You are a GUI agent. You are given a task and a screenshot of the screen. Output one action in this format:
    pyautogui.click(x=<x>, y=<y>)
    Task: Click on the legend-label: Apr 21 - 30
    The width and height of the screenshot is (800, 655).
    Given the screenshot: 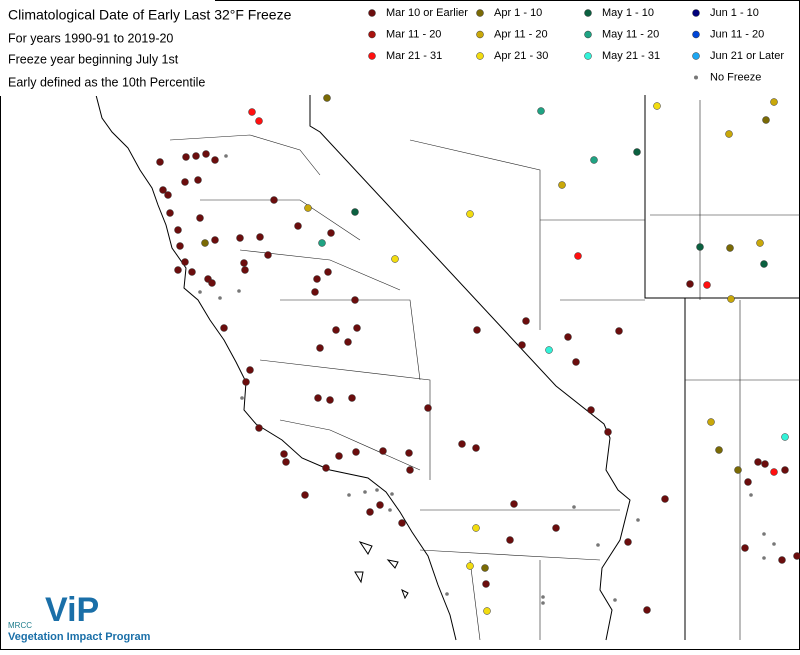 What is the action you would take?
    pyautogui.click(x=521, y=56)
    